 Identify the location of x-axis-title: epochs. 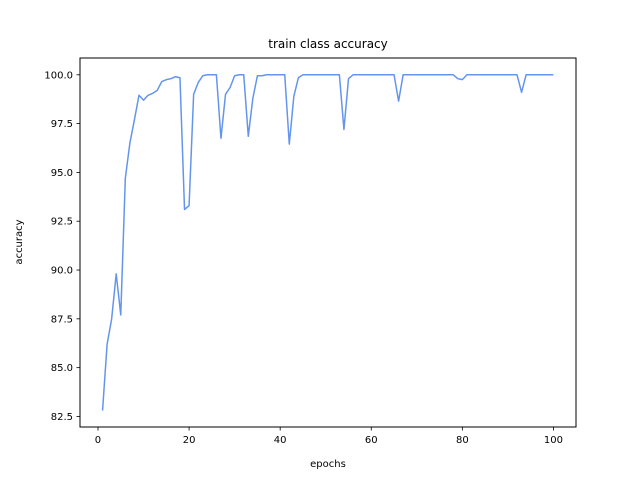
(328, 464).